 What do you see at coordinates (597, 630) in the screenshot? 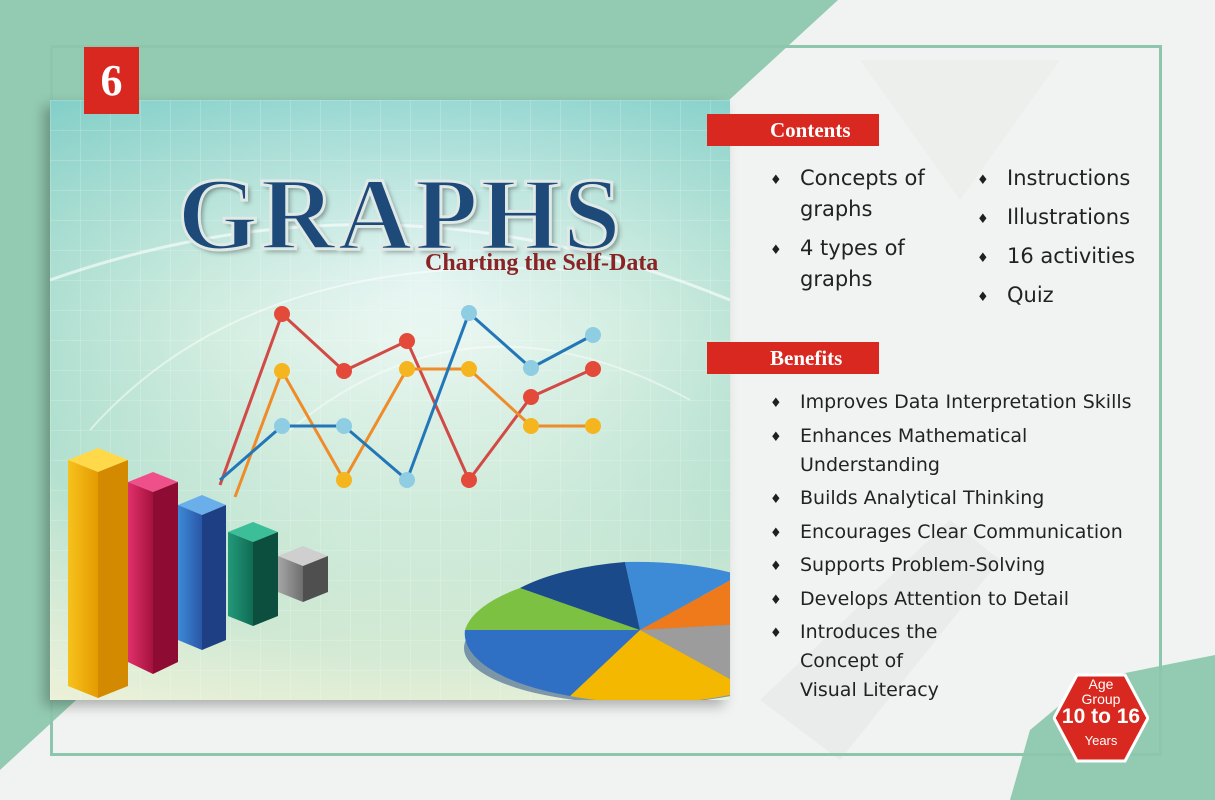
I see `cover-pie-chart` at bounding box center [597, 630].